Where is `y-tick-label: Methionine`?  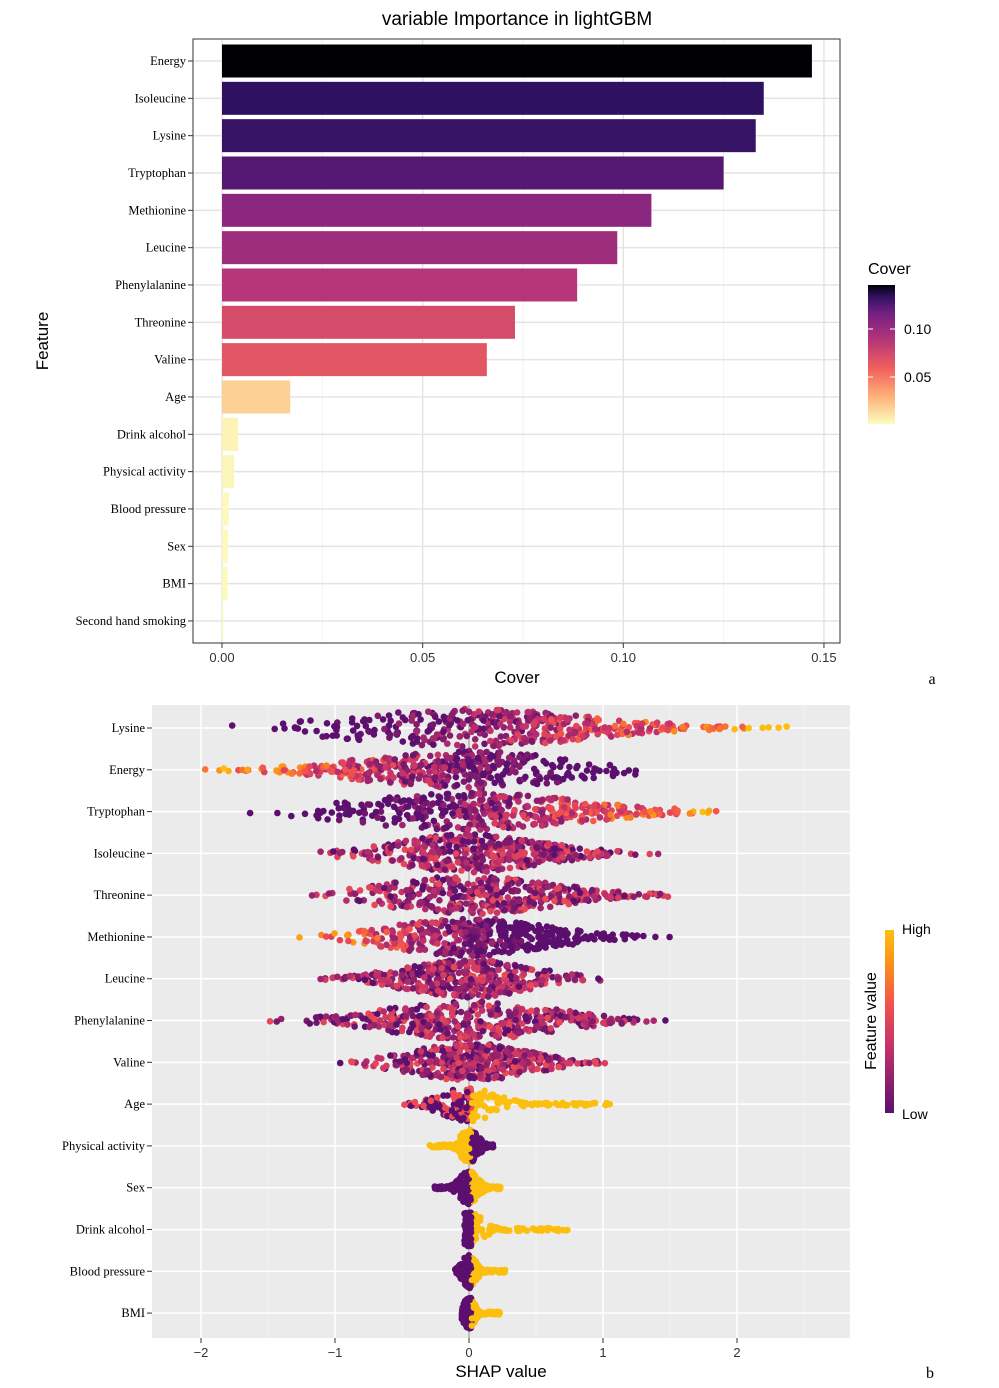 y-tick-label: Methionine is located at coordinates (157, 210).